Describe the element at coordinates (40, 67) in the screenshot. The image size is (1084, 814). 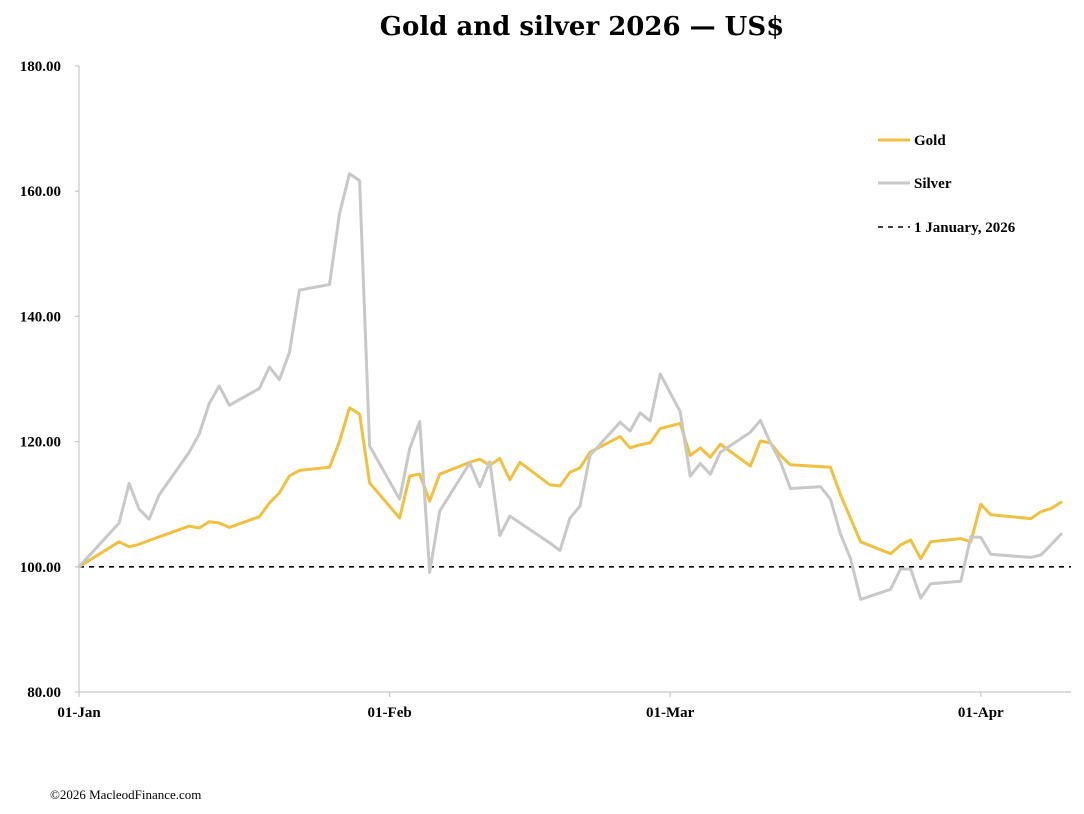
I see `y-tick-label: 180.00` at that location.